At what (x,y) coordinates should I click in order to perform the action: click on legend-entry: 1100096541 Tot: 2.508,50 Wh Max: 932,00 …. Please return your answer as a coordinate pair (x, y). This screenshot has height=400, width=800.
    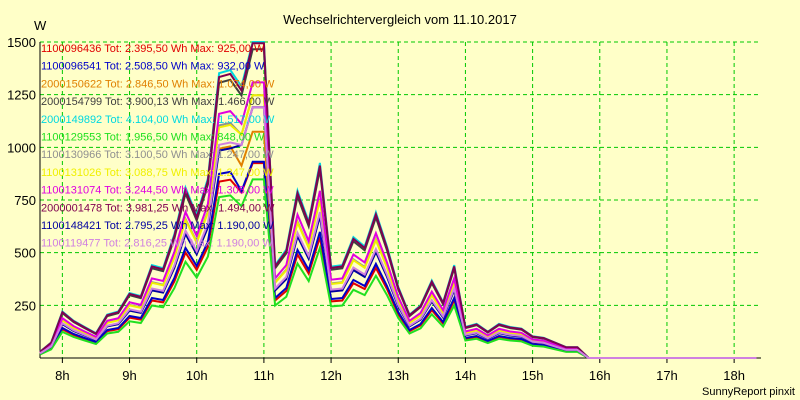
    Looking at the image, I should click on (153, 67).